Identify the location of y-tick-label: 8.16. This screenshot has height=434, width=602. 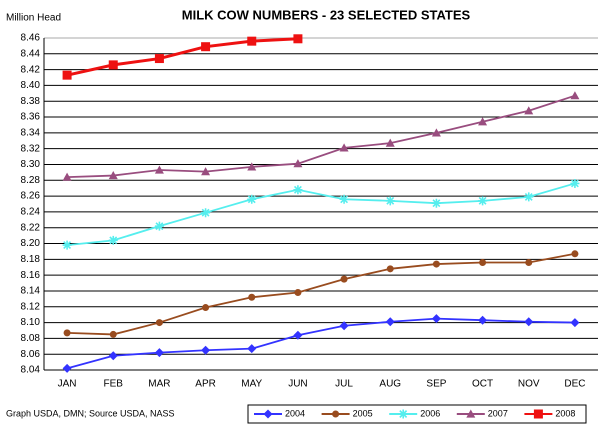
(31, 275).